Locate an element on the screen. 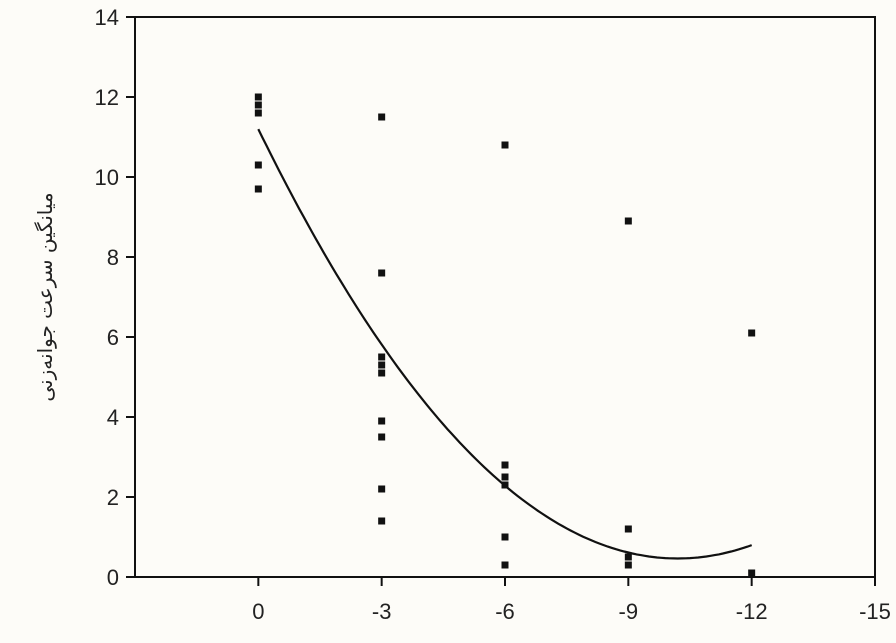 Image resolution: width=896 pixels, height=643 pixels. x-axis: 0 -3 -6 -9 -12 -15 is located at coordinates (571, 600).